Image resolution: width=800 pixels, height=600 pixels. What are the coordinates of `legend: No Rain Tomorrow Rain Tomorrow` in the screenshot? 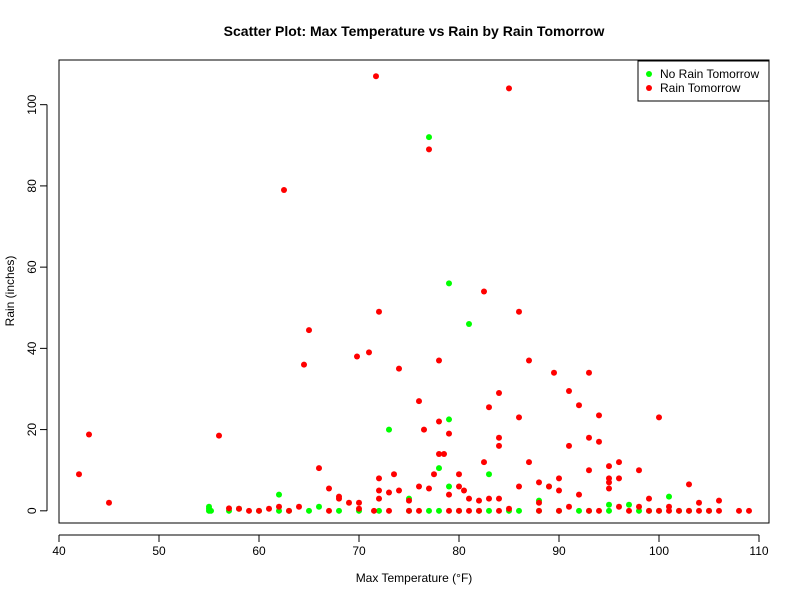 It's located at (703, 81).